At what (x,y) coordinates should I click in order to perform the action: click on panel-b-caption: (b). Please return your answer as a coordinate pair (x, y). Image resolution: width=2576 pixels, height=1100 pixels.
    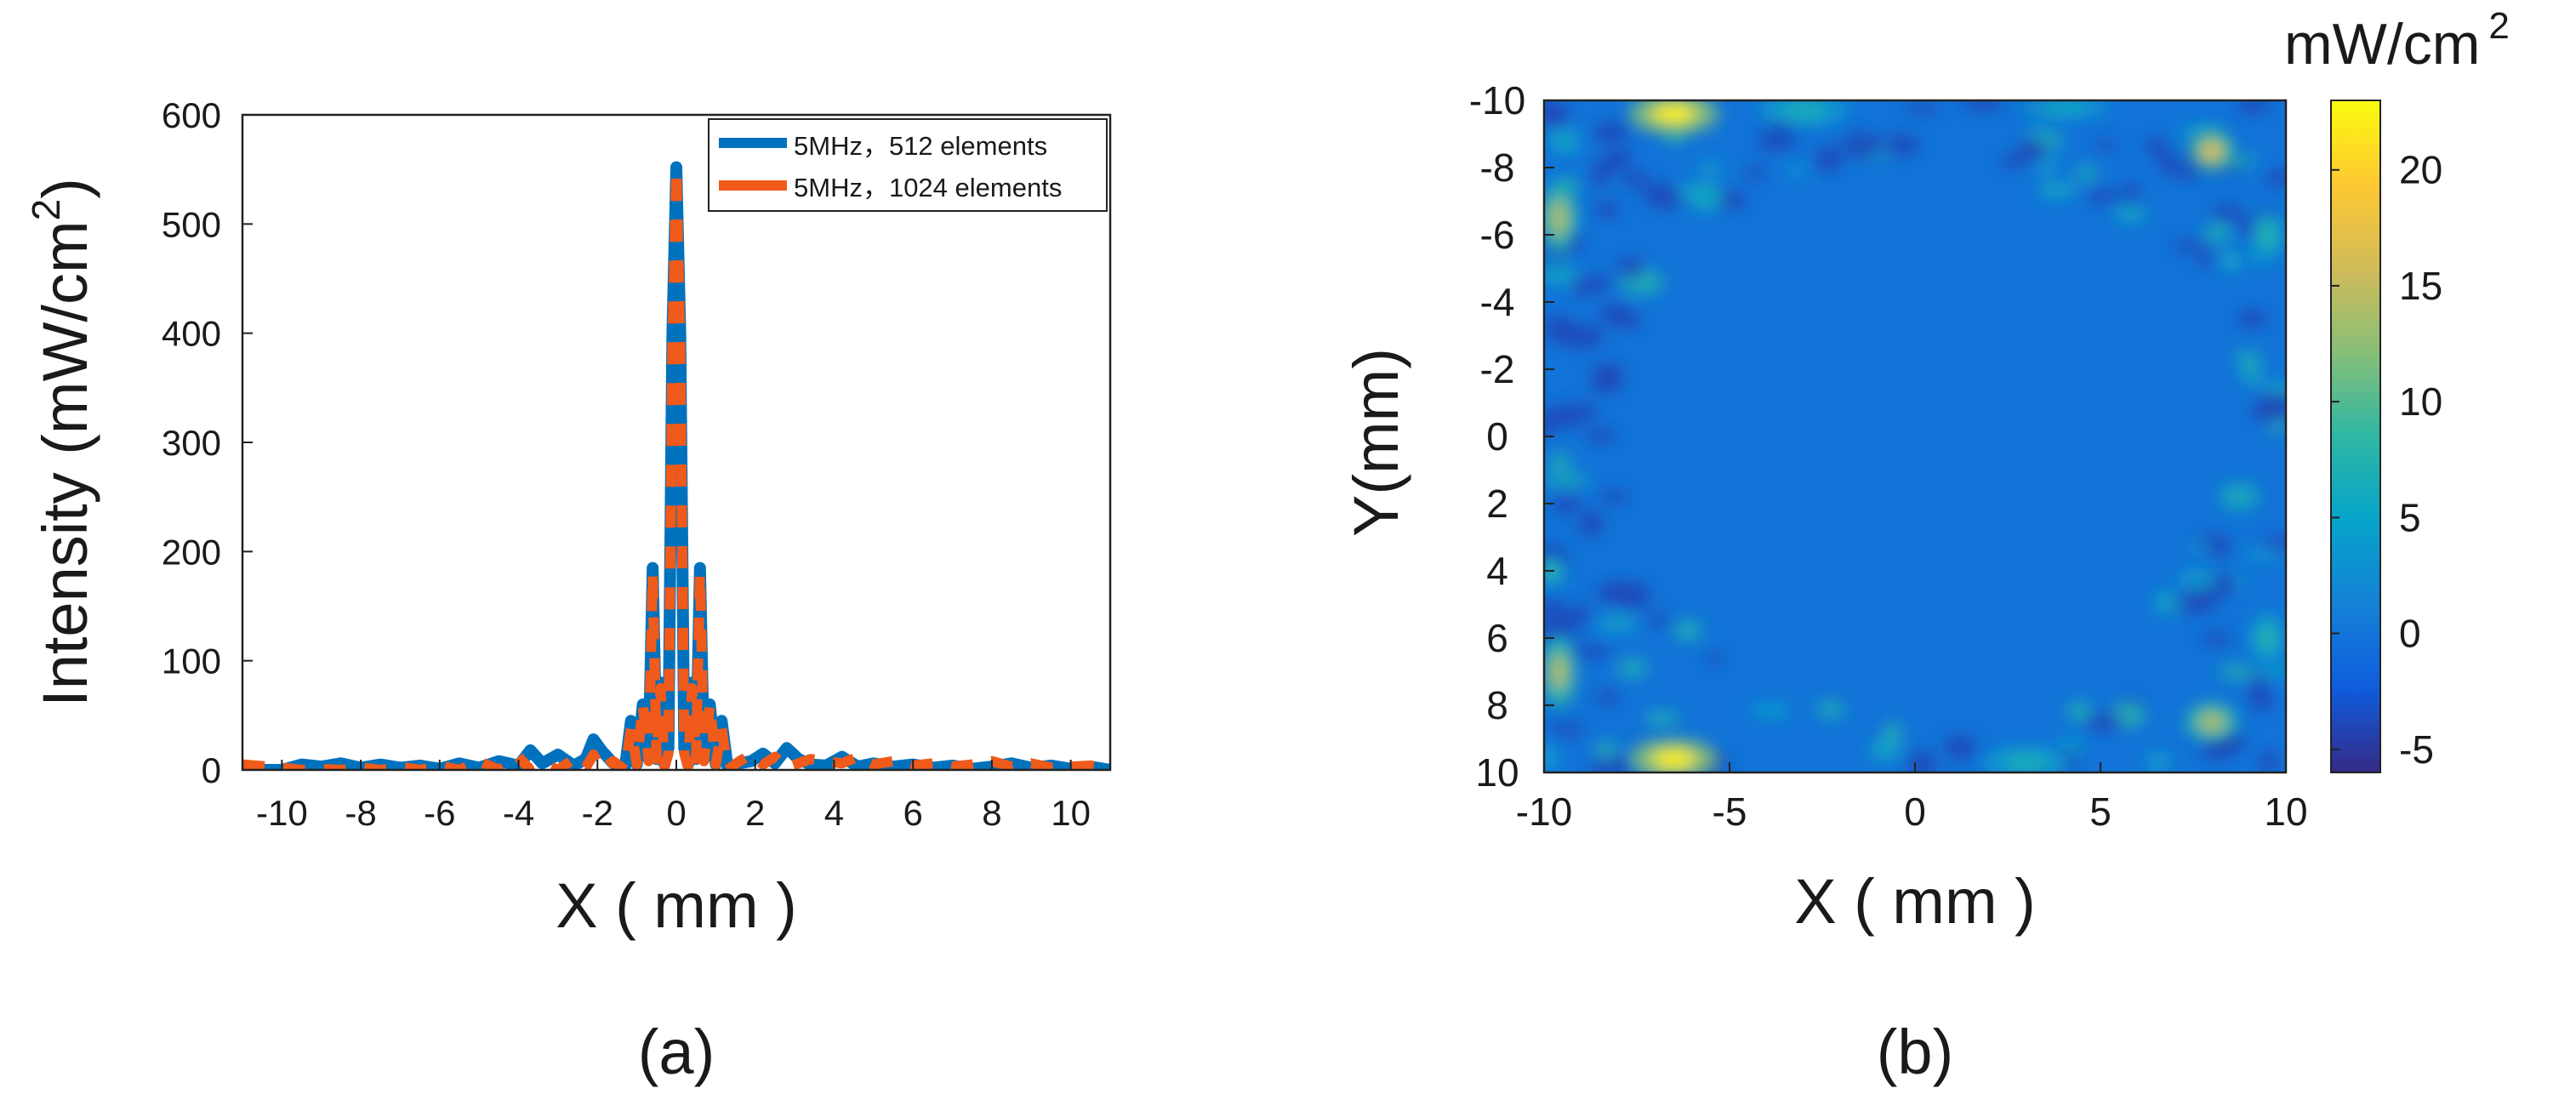
    Looking at the image, I should click on (1915, 1052).